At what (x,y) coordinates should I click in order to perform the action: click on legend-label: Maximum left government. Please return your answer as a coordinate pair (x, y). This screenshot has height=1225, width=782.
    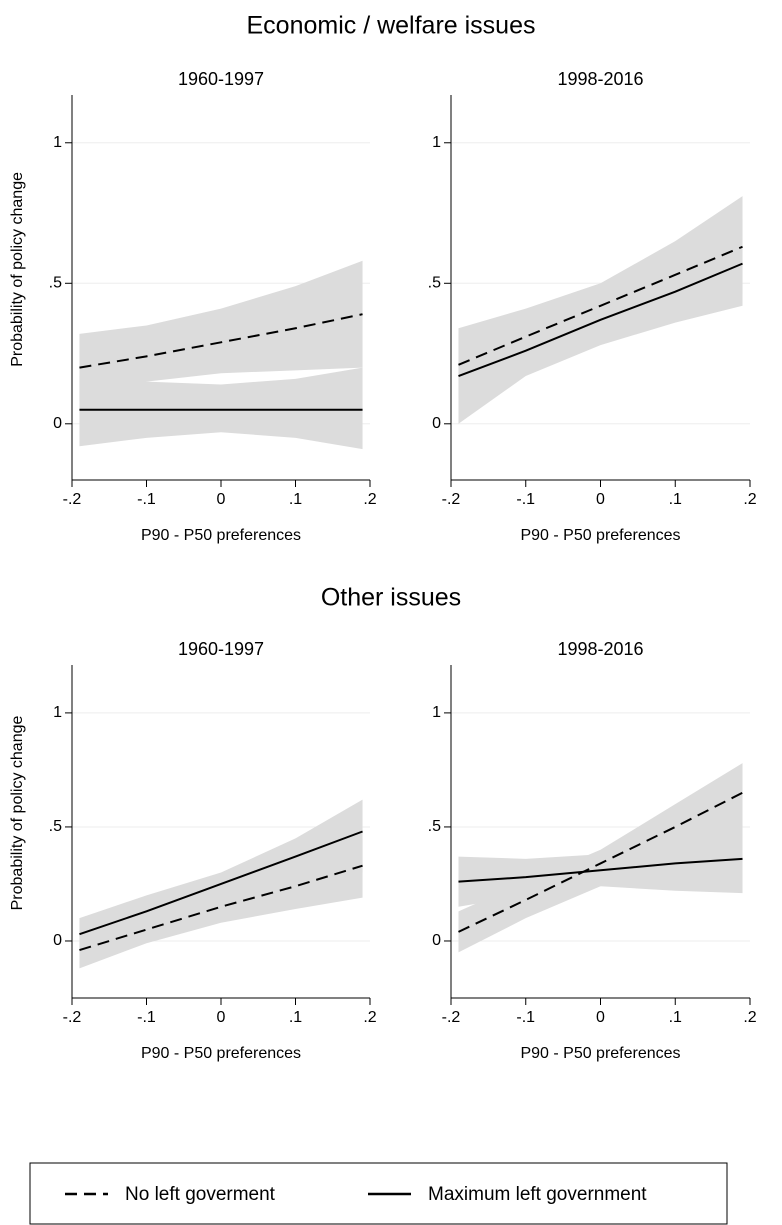
    Looking at the image, I should click on (537, 1194).